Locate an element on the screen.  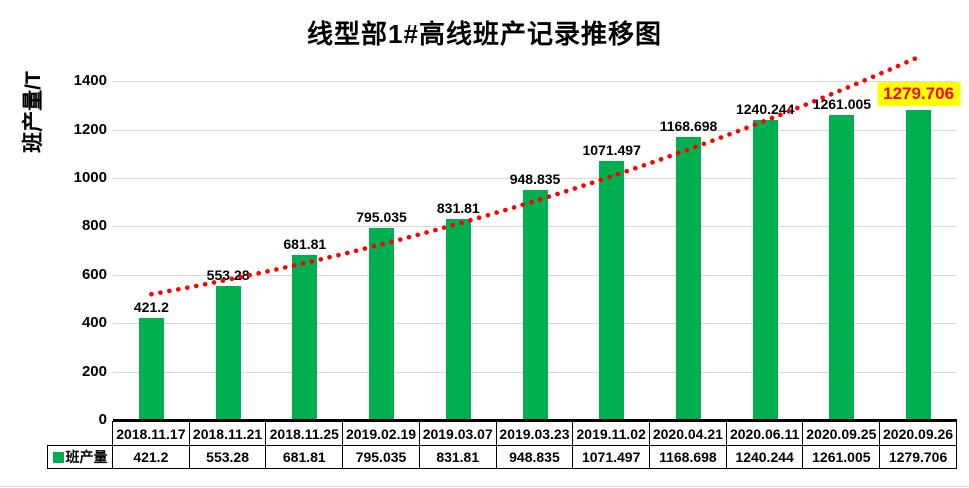
y-tick-label: 200 is located at coordinates (94, 371).